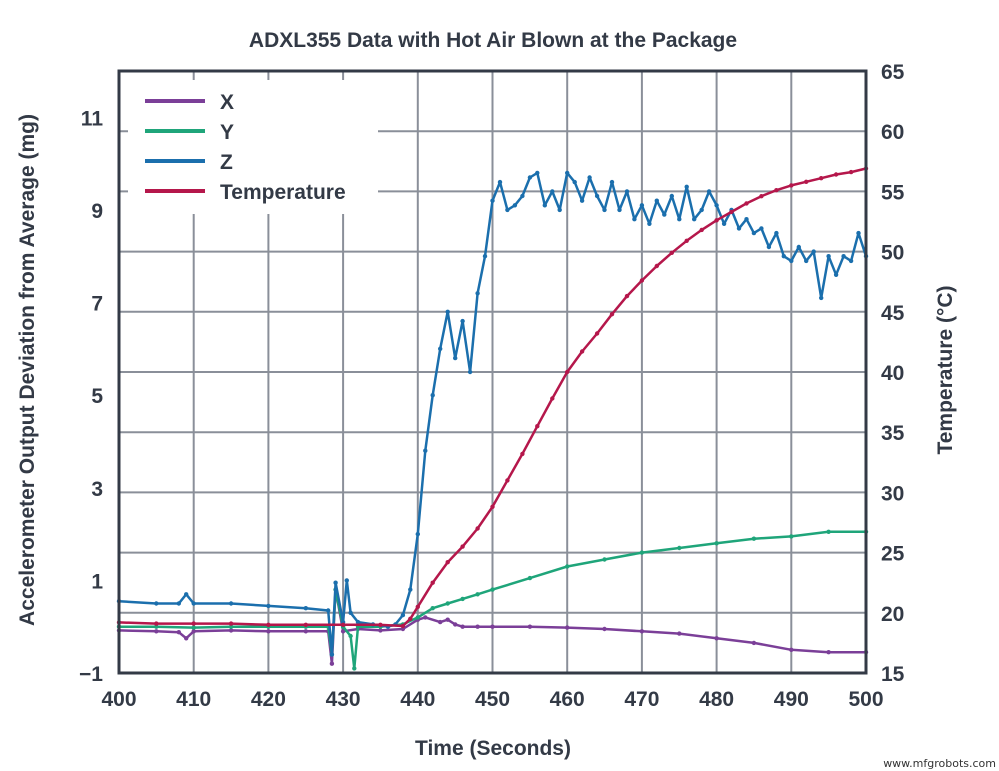  I want to click on watermark: www.mfgrobots.com, so click(939, 763).